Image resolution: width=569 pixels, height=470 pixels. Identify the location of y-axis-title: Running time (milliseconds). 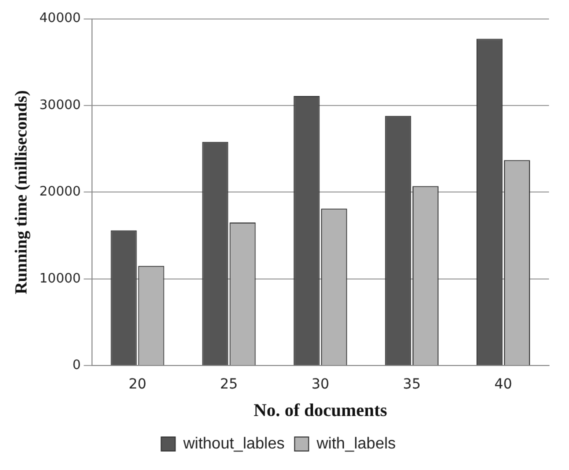
(21, 192).